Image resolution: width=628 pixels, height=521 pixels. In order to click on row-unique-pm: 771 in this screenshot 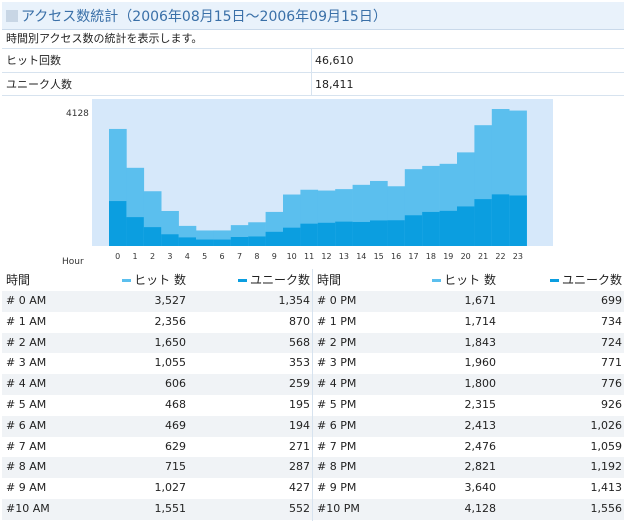, I will do `click(611, 363)`.